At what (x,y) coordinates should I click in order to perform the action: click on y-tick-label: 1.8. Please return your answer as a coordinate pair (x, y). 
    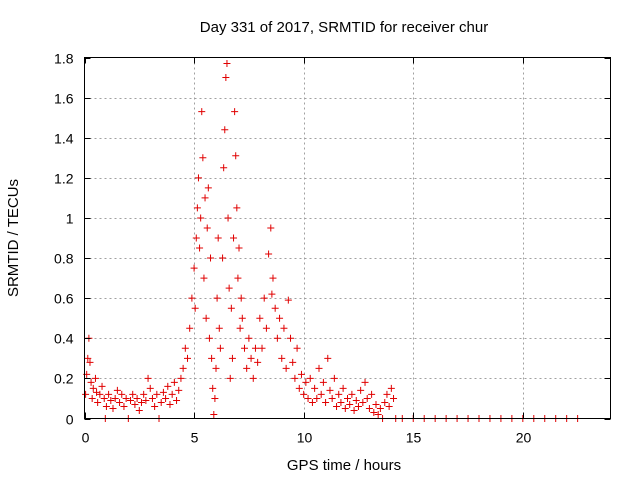
    Looking at the image, I should click on (64, 59).